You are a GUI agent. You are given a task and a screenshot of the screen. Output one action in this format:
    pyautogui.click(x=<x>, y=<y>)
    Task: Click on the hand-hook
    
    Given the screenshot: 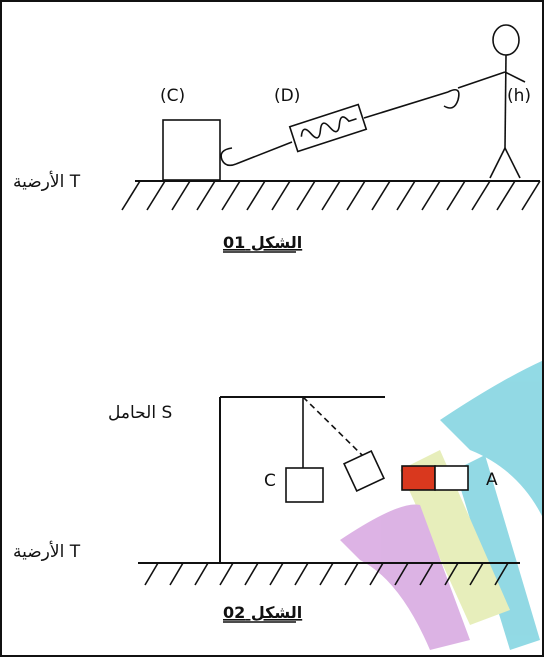 What is the action you would take?
    pyautogui.click(x=451, y=99)
    